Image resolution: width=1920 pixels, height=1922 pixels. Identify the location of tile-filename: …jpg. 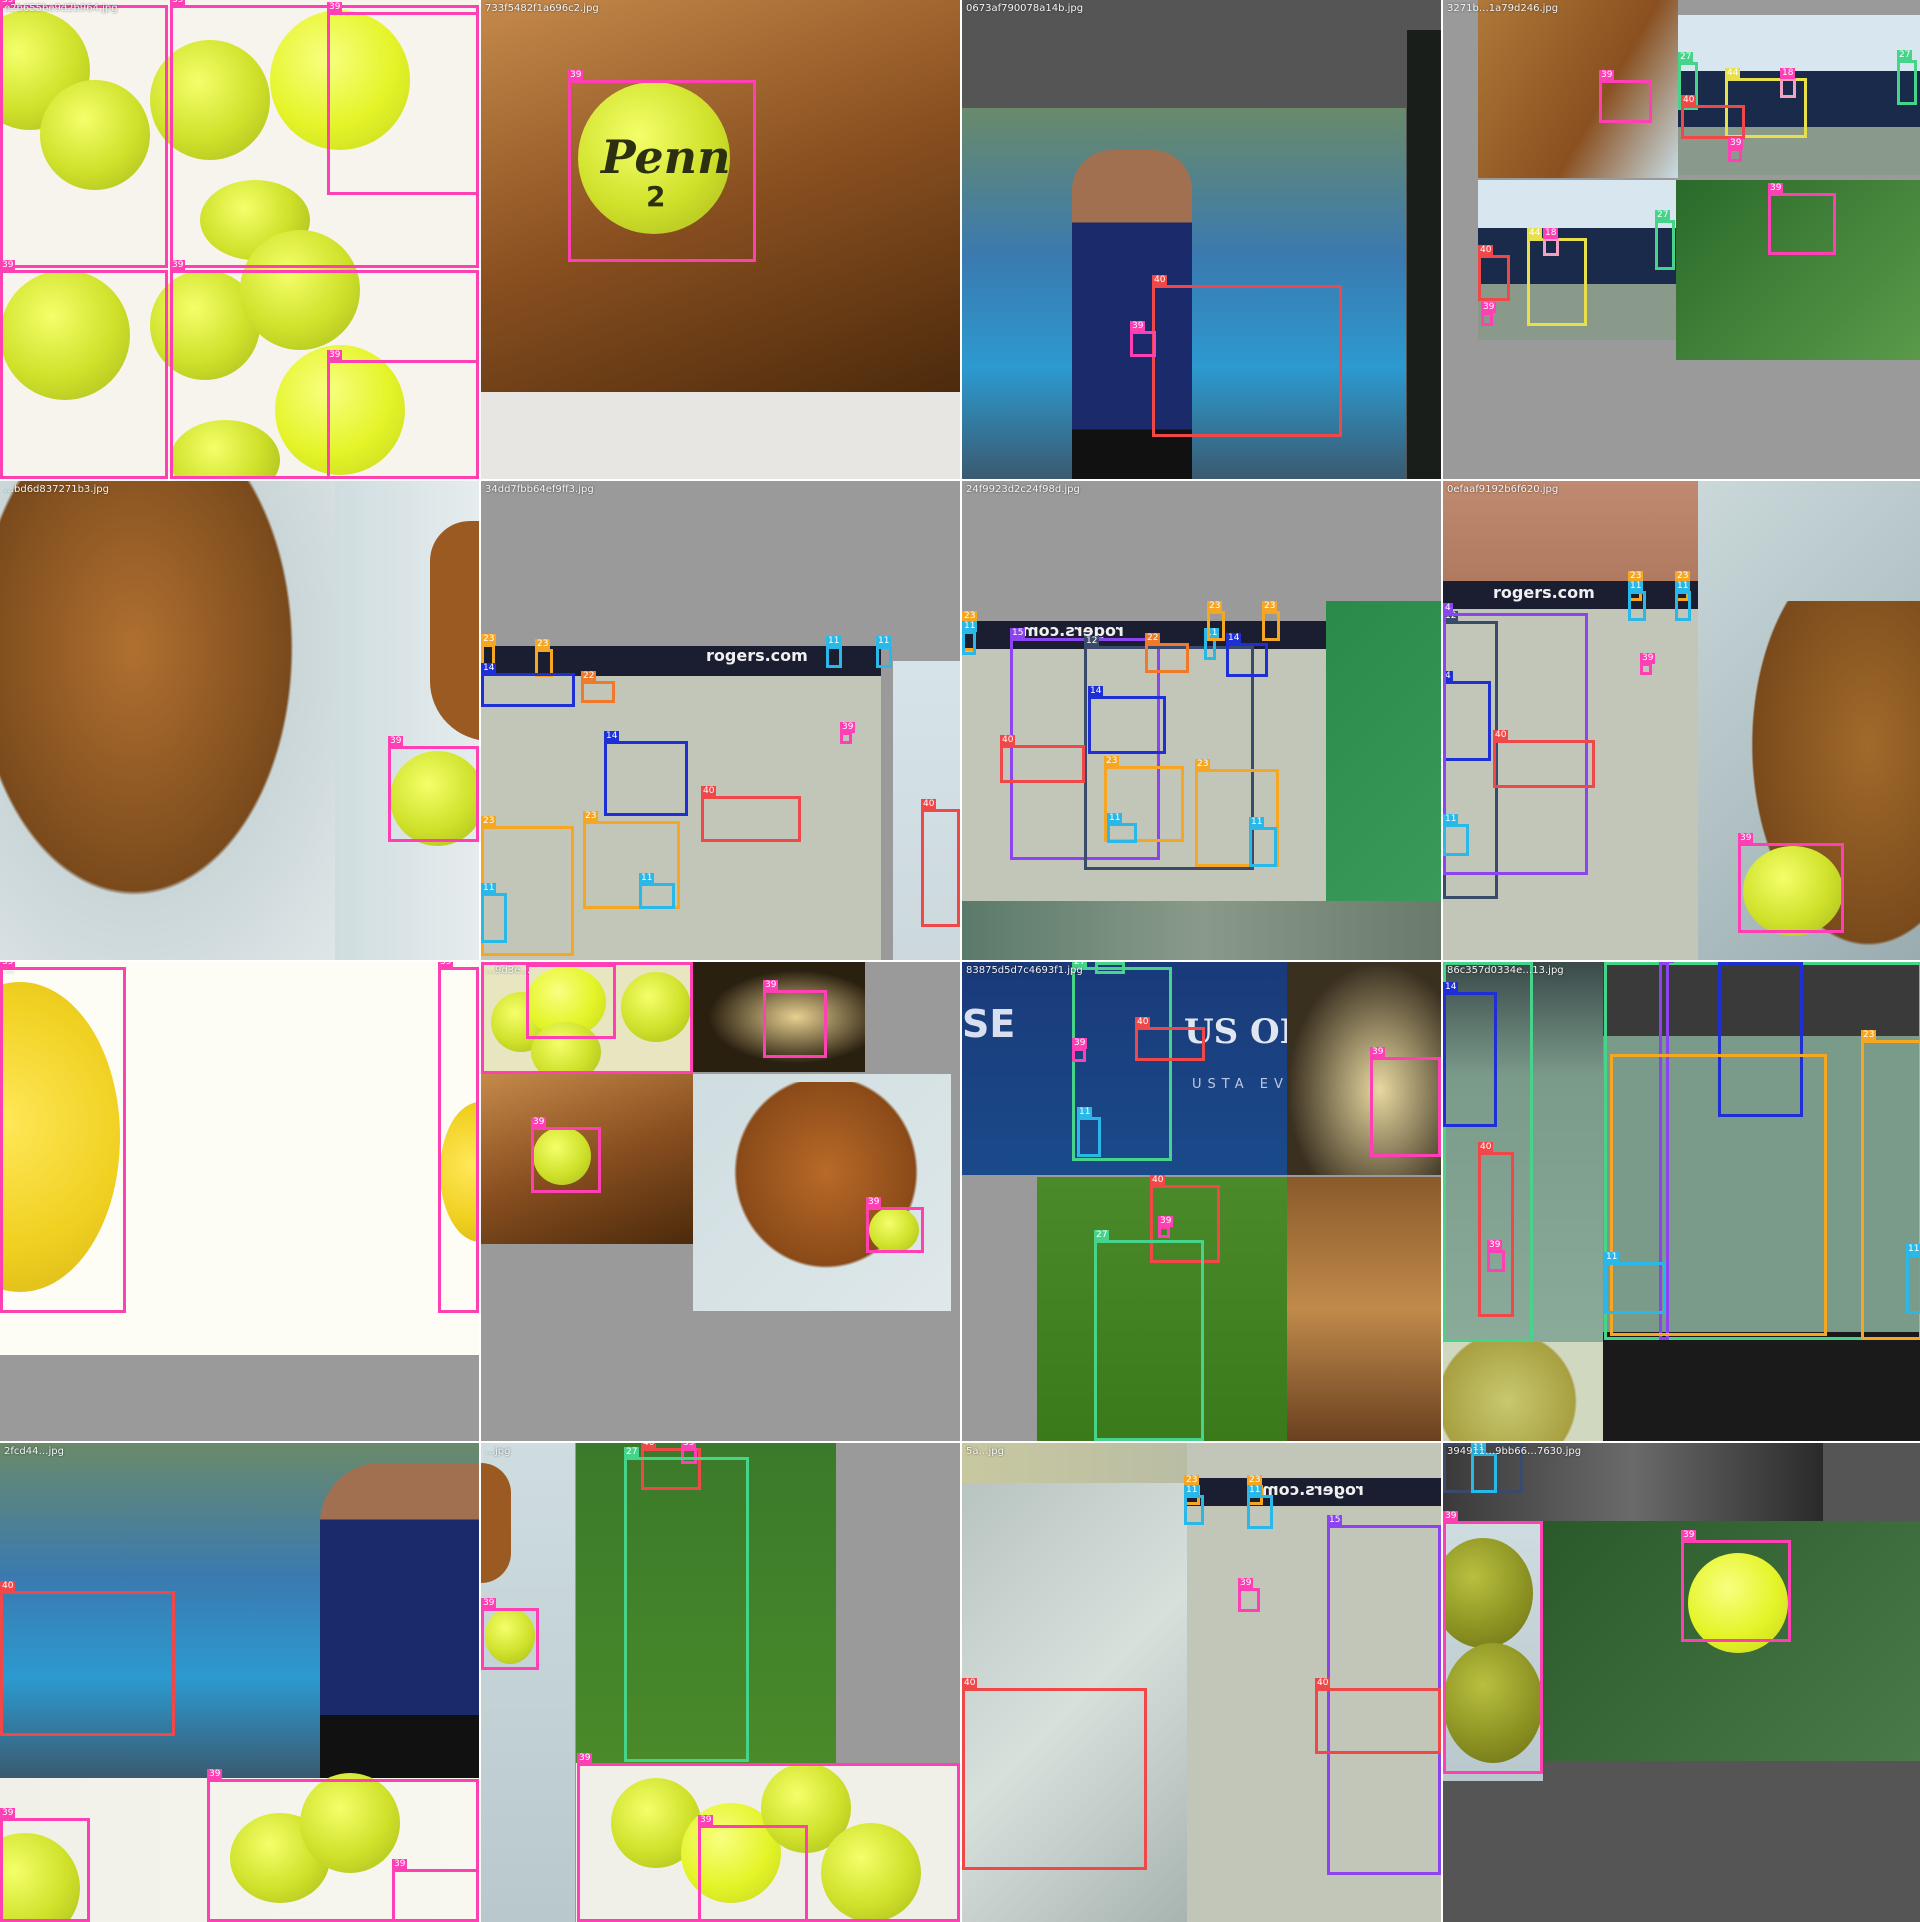
(498, 1451).